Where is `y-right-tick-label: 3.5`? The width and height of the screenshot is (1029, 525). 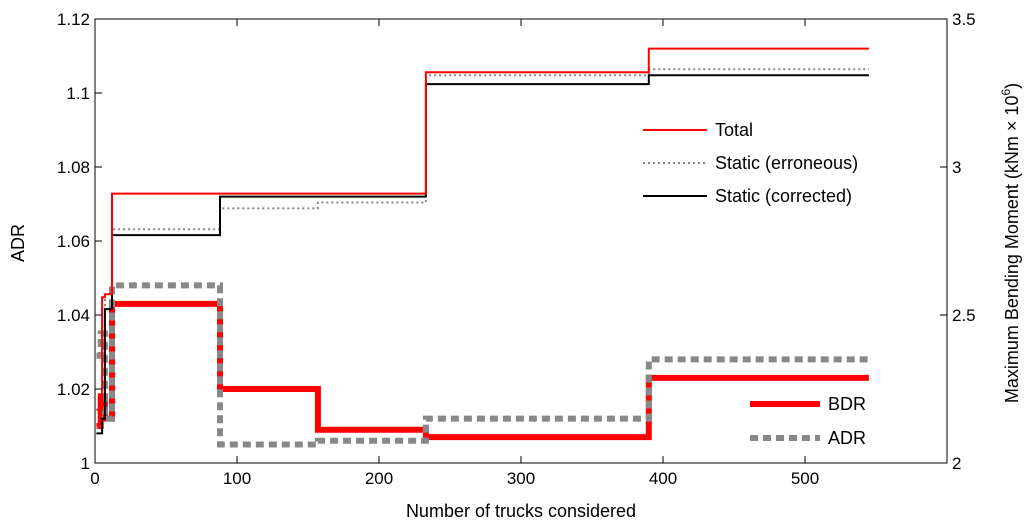
y-right-tick-label: 3.5 is located at coordinates (964, 19).